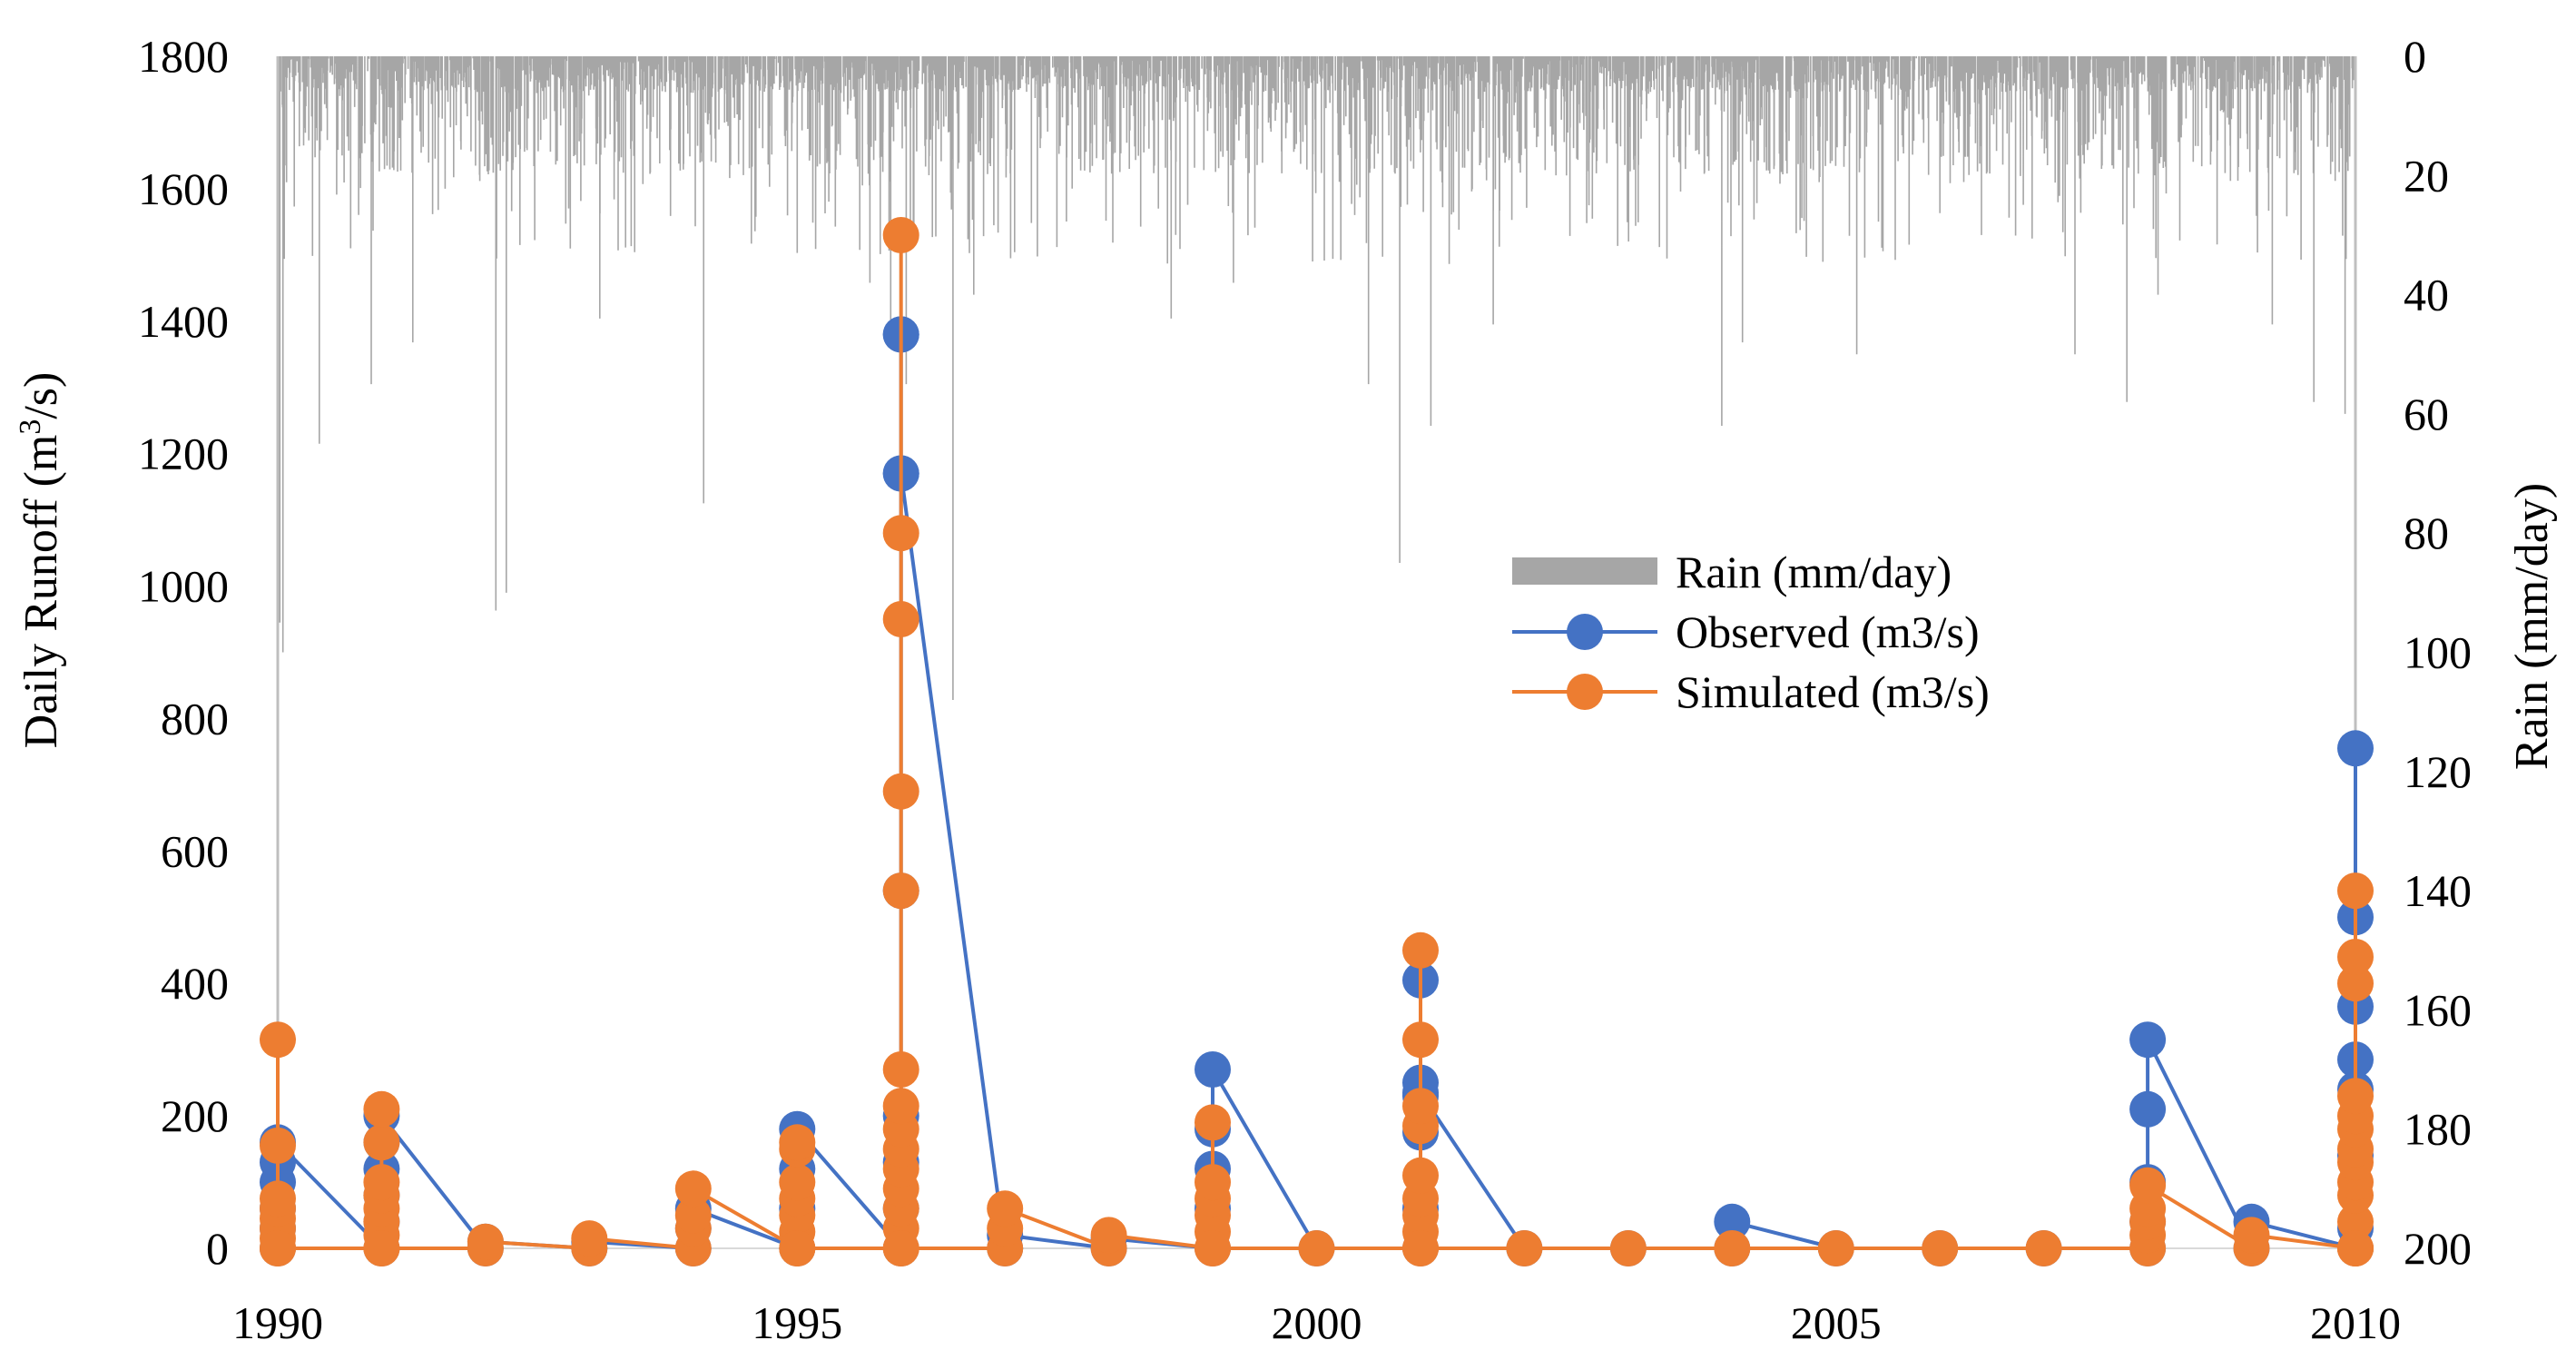 This screenshot has width=2576, height=1360. What do you see at coordinates (2438, 1248) in the screenshot?
I see `y2-tick-label: 200` at bounding box center [2438, 1248].